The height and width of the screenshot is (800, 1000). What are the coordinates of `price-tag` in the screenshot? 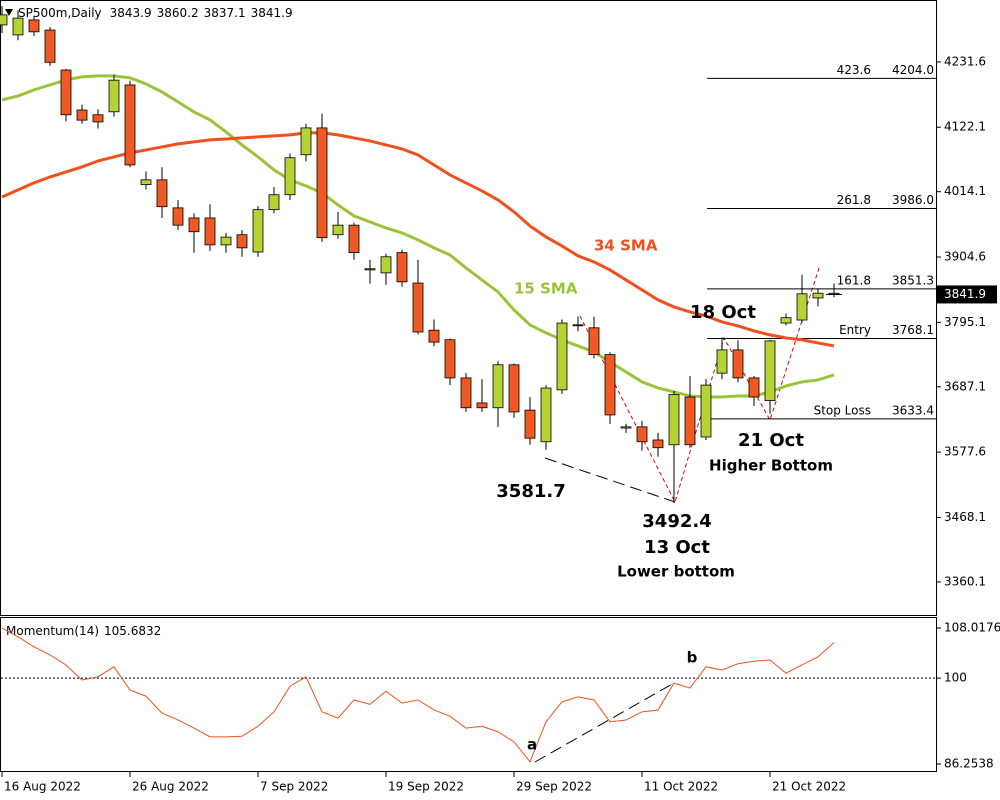 It's located at (967, 294).